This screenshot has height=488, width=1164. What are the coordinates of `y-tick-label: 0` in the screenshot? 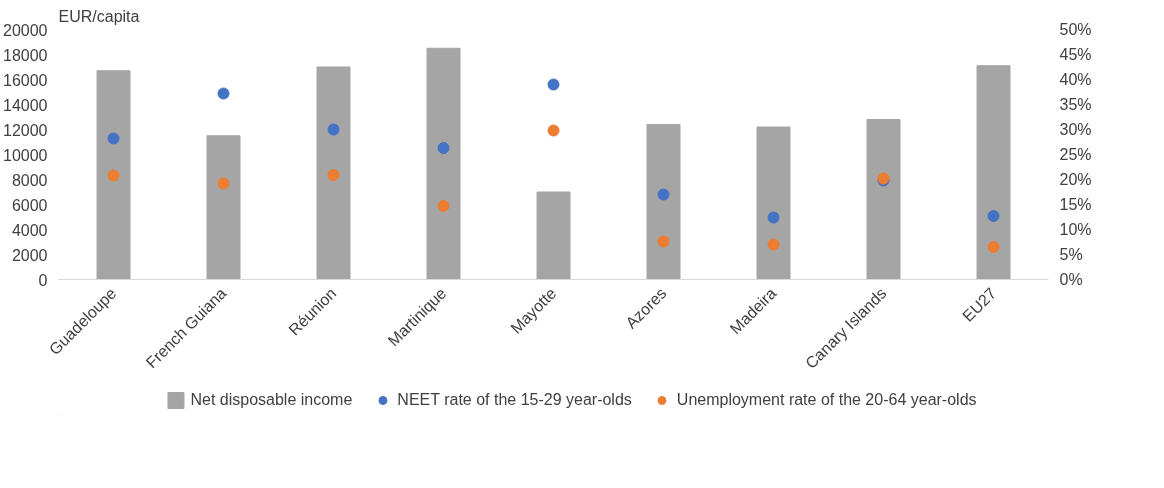 It's located at (43, 280).